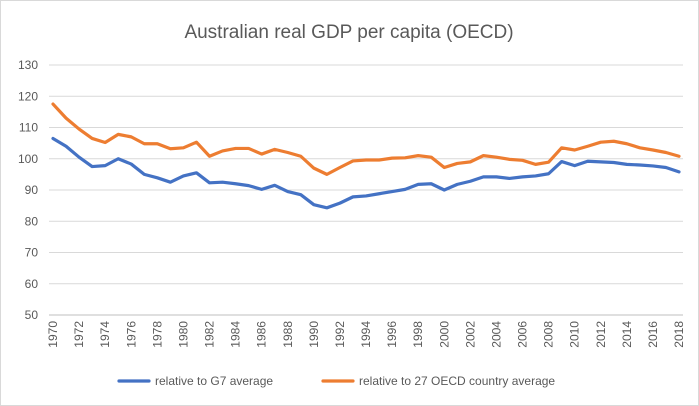 The width and height of the screenshot is (699, 406). I want to click on y-tick-label: 90, so click(32, 190).